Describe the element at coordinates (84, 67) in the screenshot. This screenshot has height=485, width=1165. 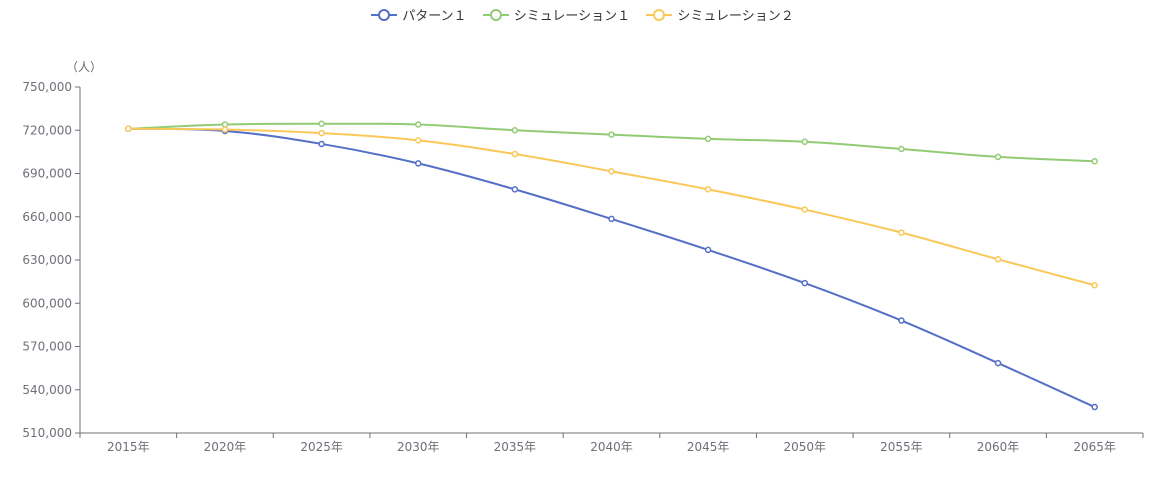
I see `y-axis-unit-label: （人）` at that location.